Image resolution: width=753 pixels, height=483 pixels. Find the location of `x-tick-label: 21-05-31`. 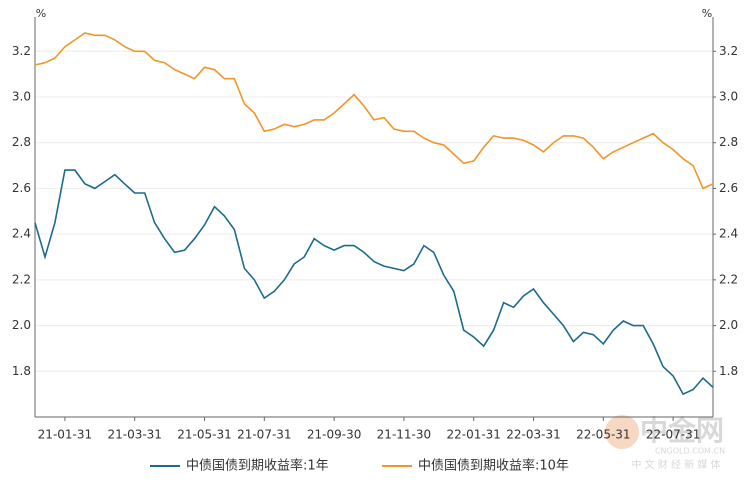

x-tick-label: 21-05-31 is located at coordinates (204, 435).